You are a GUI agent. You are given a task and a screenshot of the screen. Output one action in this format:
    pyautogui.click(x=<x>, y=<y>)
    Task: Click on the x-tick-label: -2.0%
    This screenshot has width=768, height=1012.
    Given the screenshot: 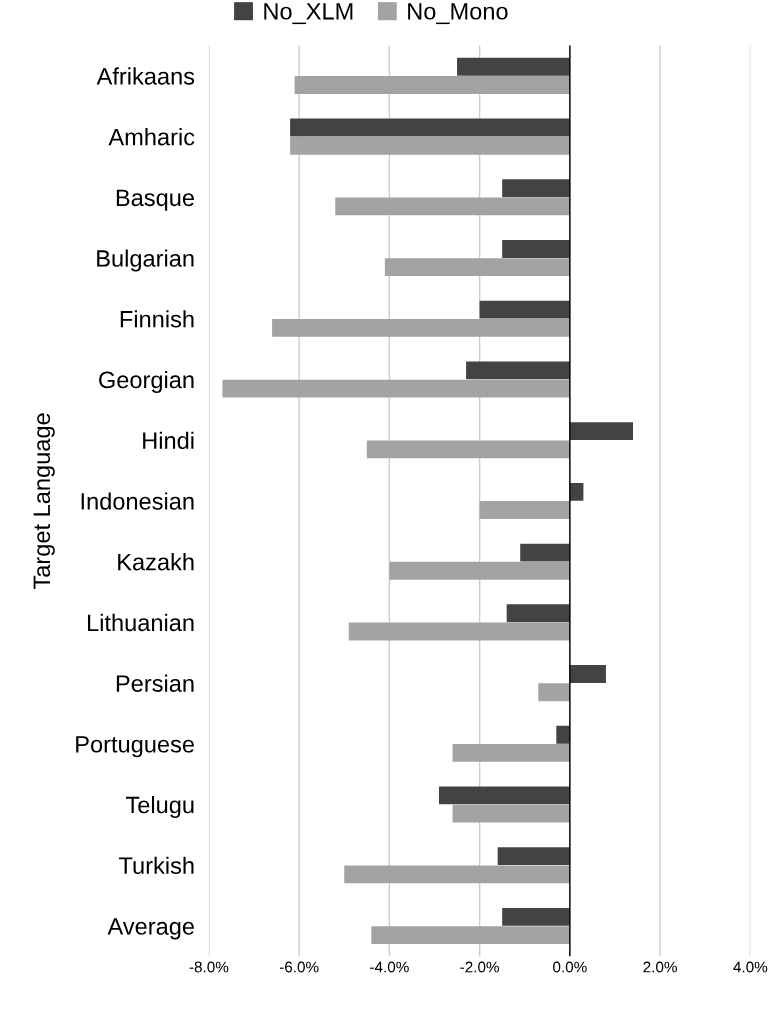 What is the action you would take?
    pyautogui.click(x=480, y=967)
    